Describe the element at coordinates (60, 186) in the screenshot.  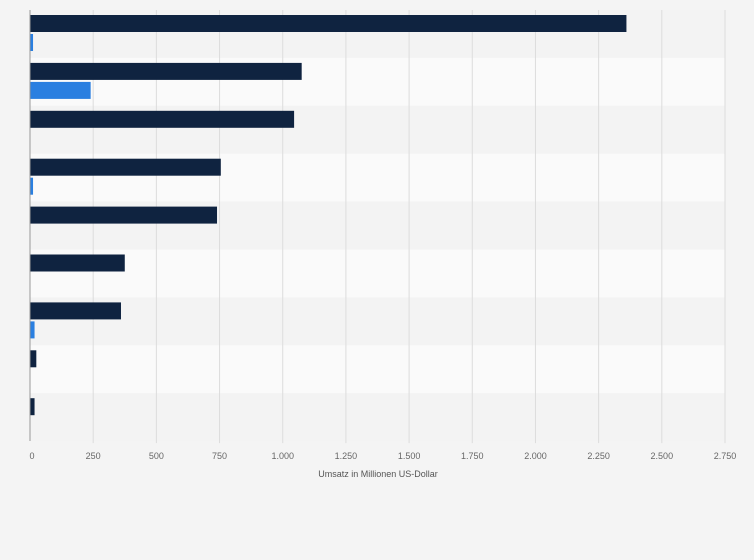
I see `series-2-bars` at that location.